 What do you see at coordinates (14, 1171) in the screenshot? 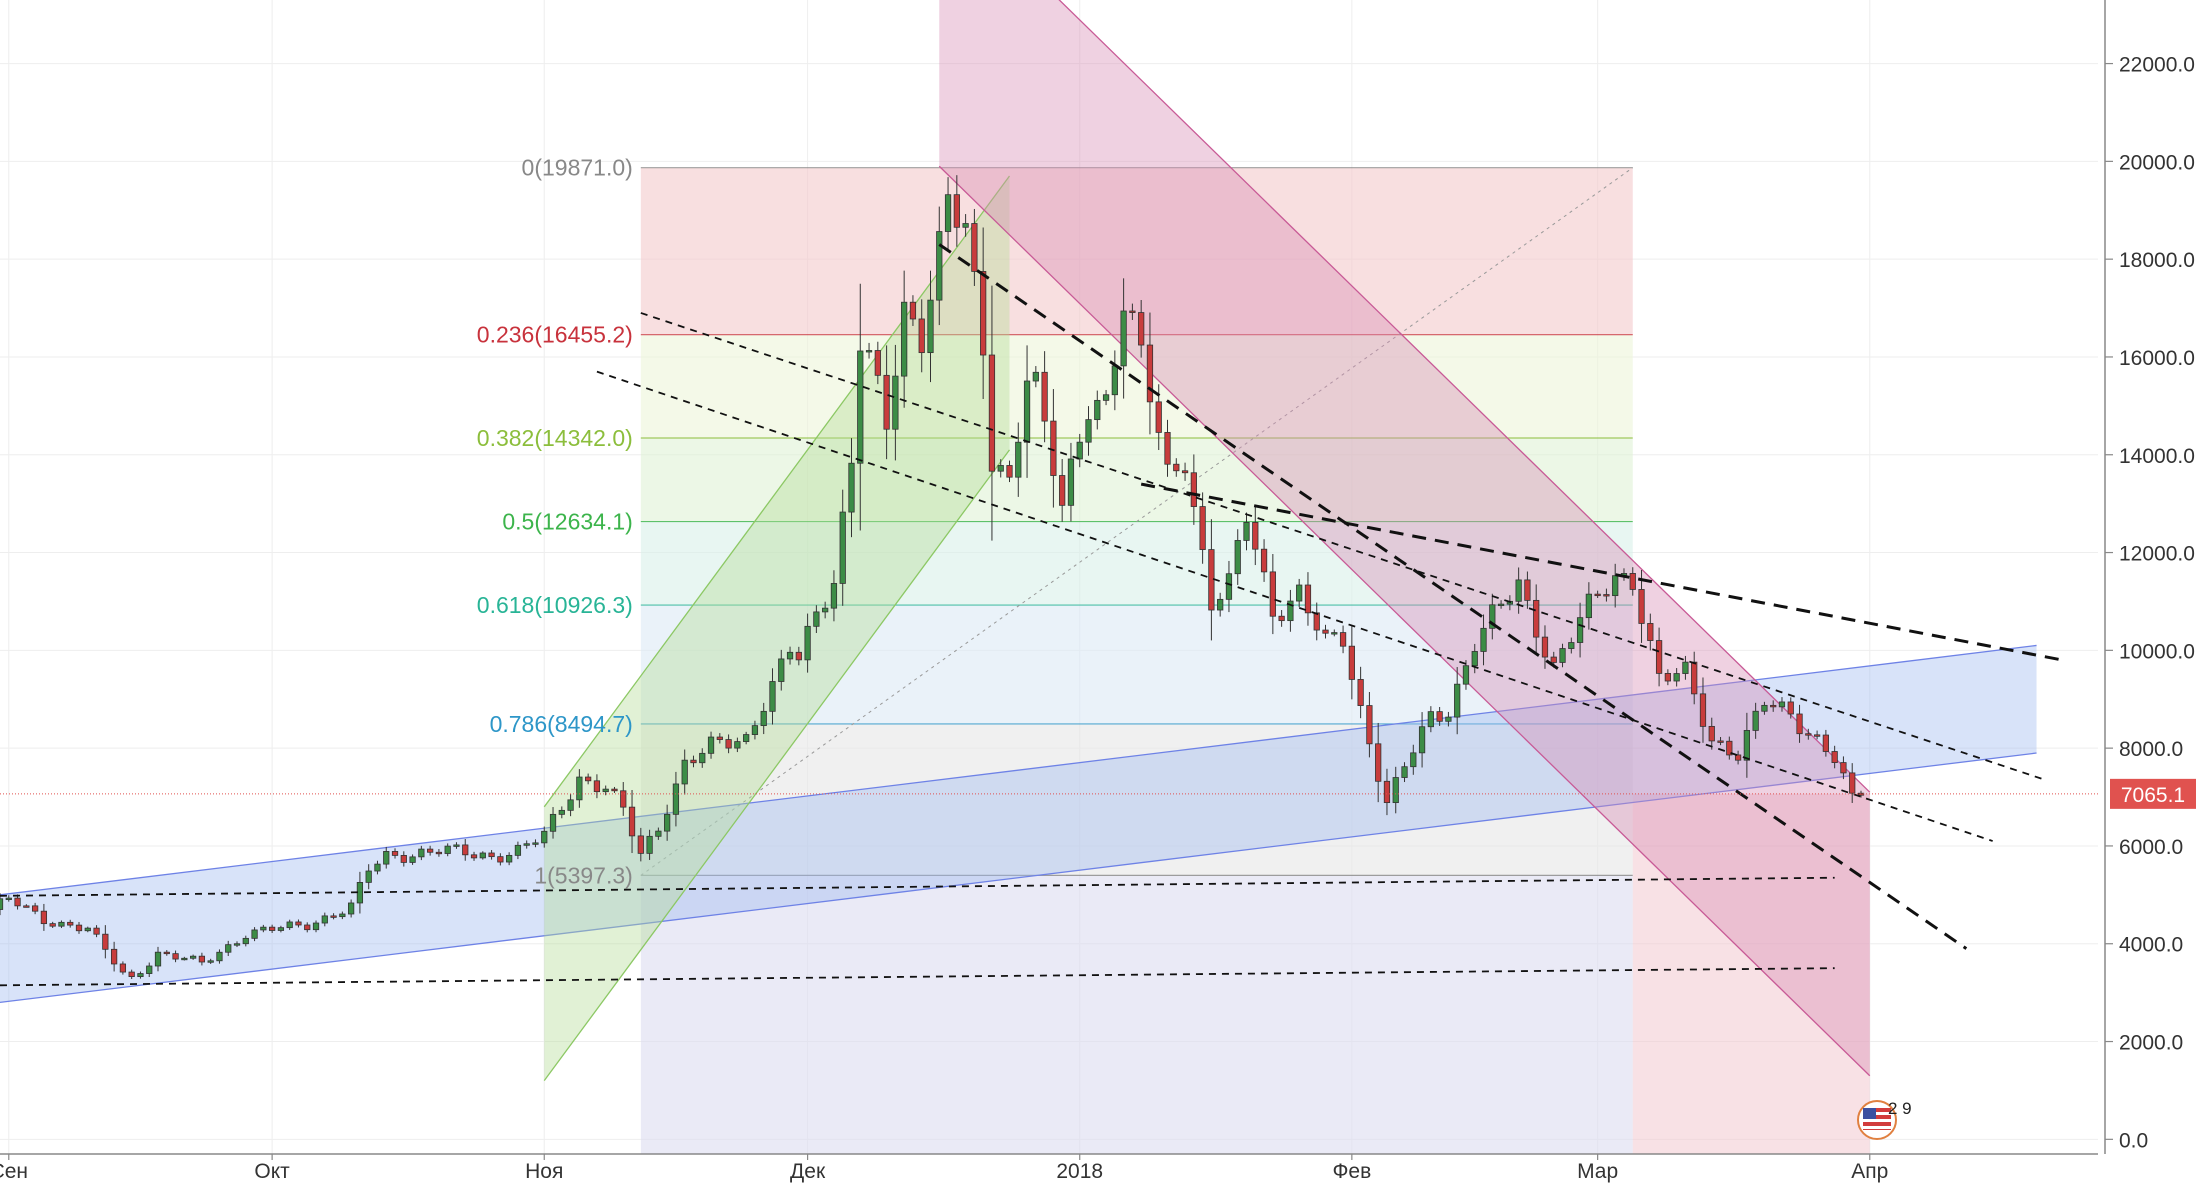
I see `x-tick-label: Сен` at bounding box center [14, 1171].